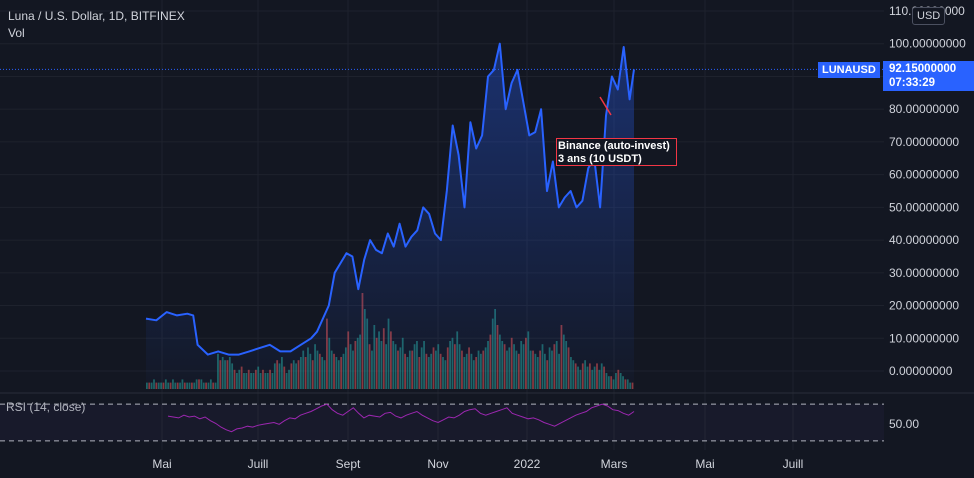 The width and height of the screenshot is (974, 478). I want to click on annotation-arrow, so click(605, 106).